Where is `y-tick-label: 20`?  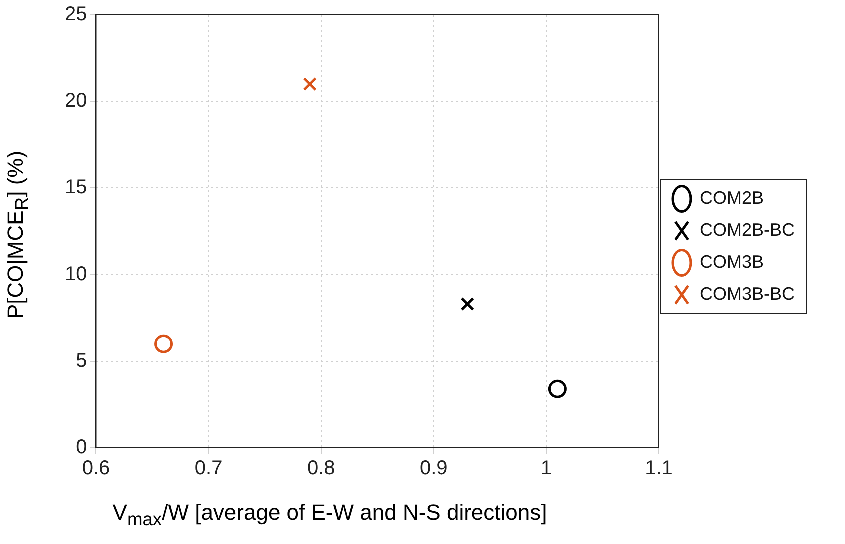 y-tick-label: 20 is located at coordinates (76, 101).